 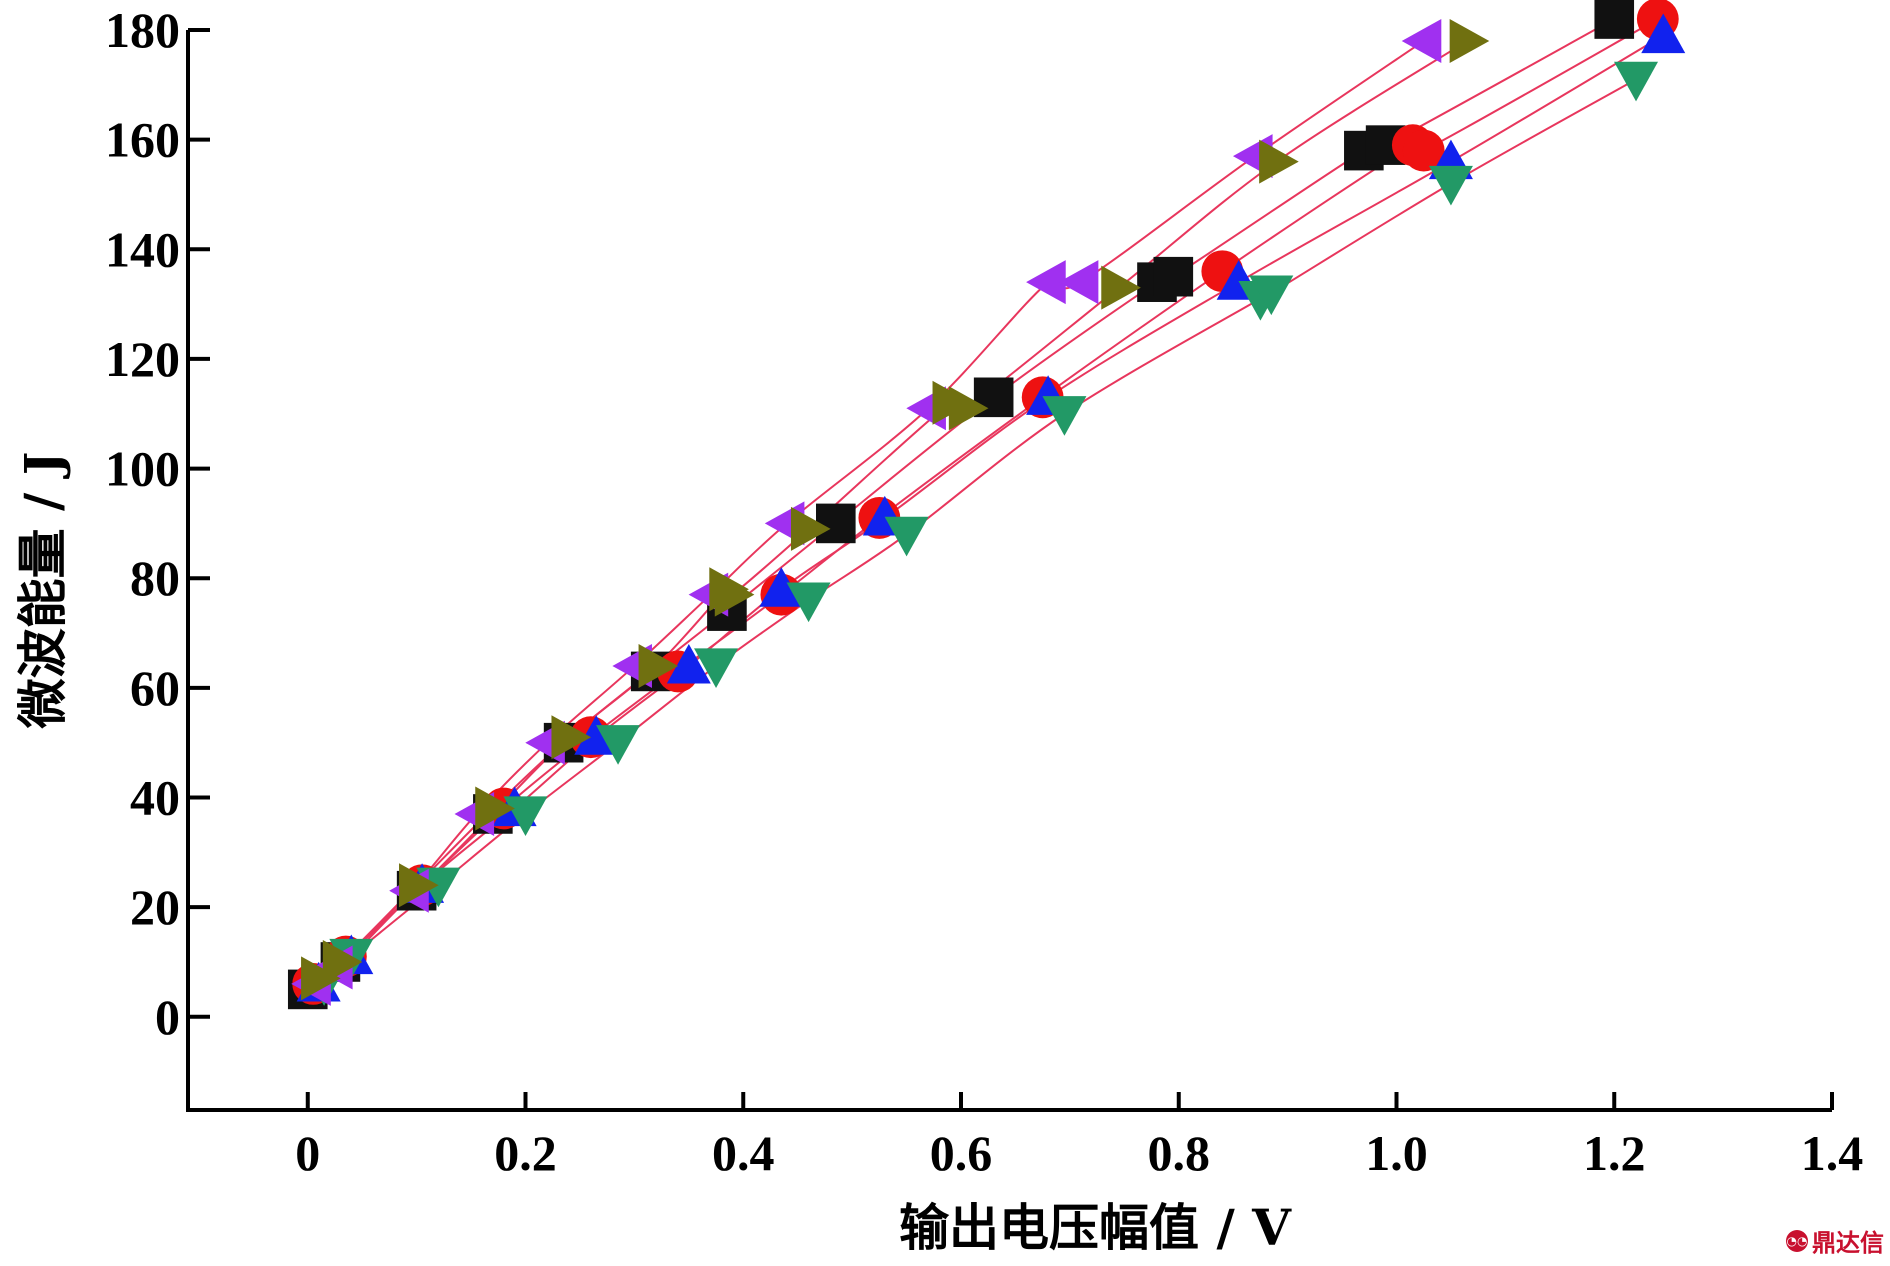 I want to click on watermark: ◔◔ 鼎达信, so click(x=1835, y=1240).